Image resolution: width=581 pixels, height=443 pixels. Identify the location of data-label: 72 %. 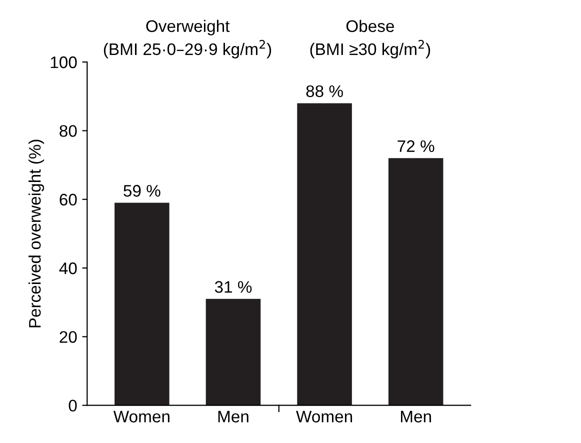
(416, 146).